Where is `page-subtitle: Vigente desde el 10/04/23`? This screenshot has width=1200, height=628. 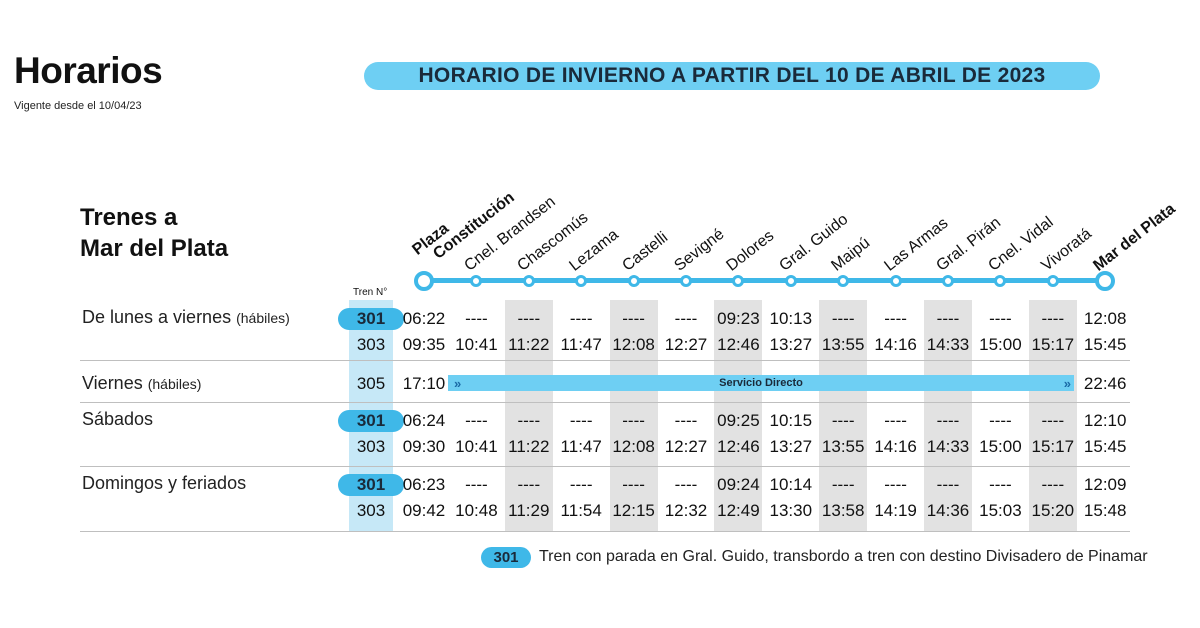
page-subtitle: Vigente desde el 10/04/23 is located at coordinates (78, 106).